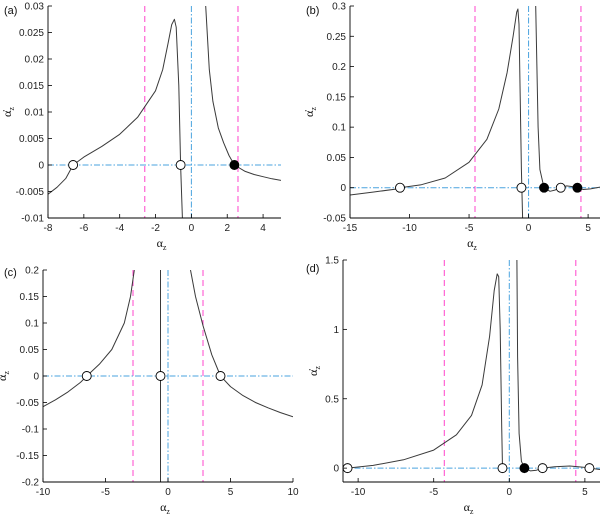  I want to click on y-tick-label: 0.025, so click(31, 33).